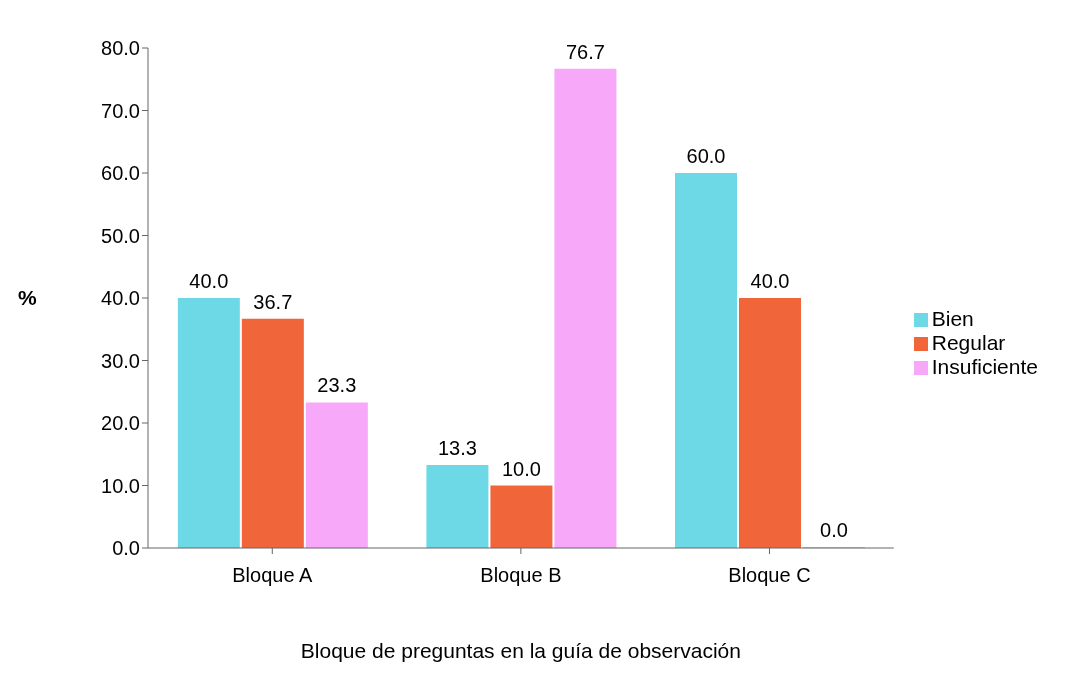  Describe the element at coordinates (337, 385) in the screenshot. I see `data-label: 23.3` at that location.